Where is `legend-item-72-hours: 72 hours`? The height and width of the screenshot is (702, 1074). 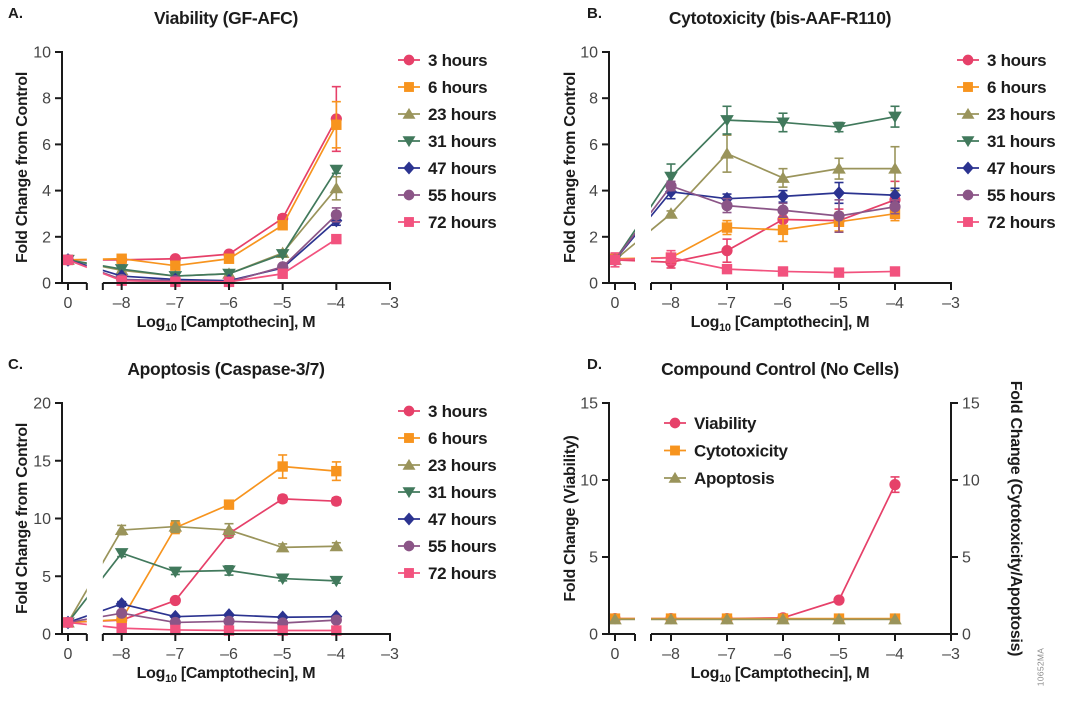
legend-item-72-hours: 72 hours is located at coordinates (447, 573).